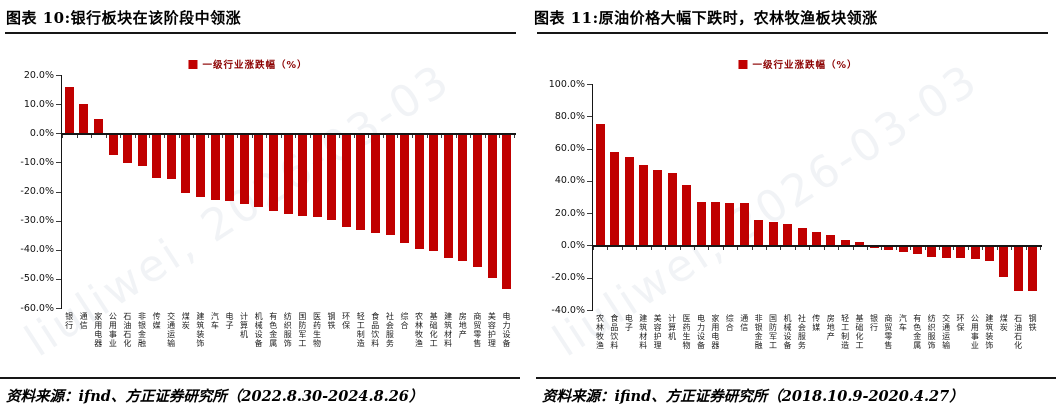  I want to click on x-axis-label: 食品饮料, so click(614, 332).